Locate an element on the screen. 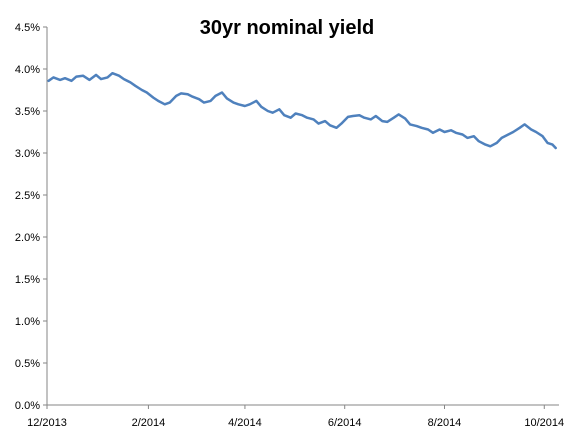 This screenshot has height=440, width=575. x-tick-label: 8/2014 is located at coordinates (445, 423).